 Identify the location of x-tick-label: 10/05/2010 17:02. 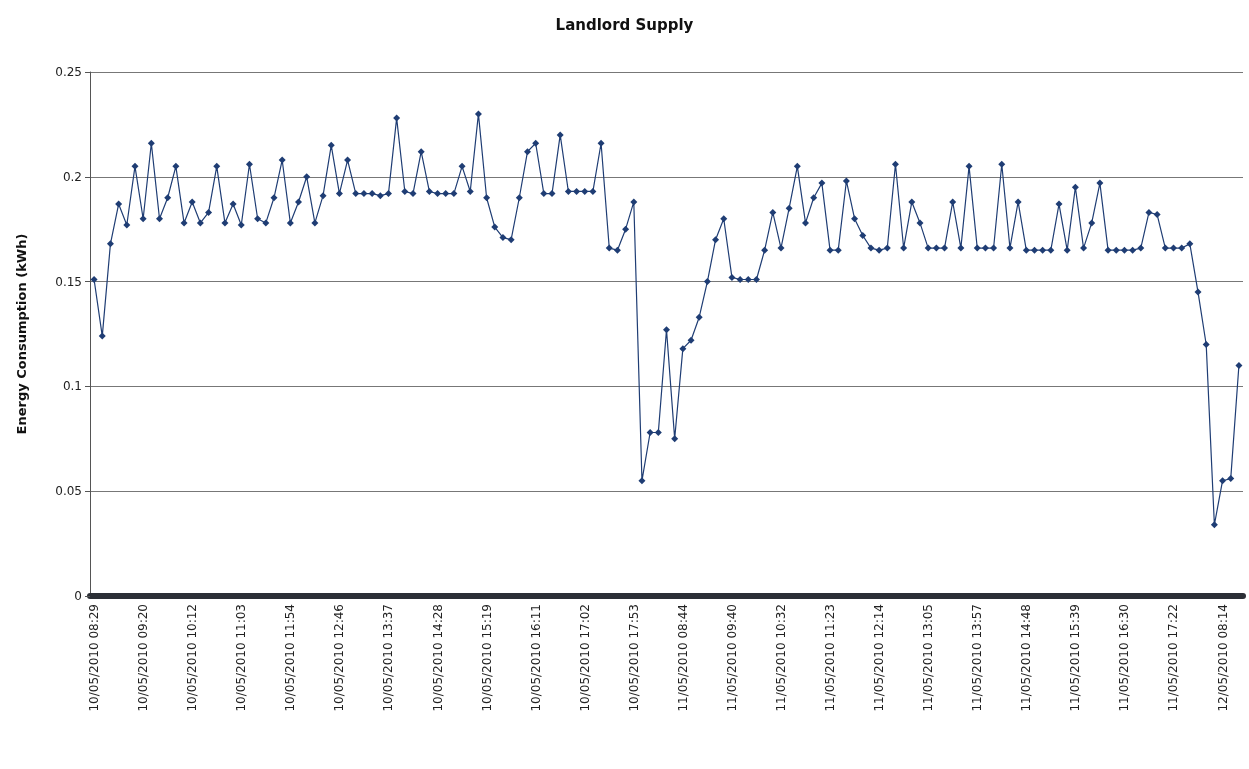
(584, 658).